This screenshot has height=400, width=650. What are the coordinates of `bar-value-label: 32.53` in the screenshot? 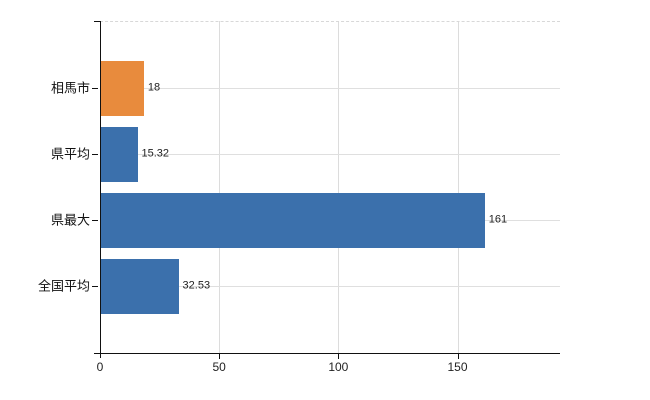 It's located at (196, 285).